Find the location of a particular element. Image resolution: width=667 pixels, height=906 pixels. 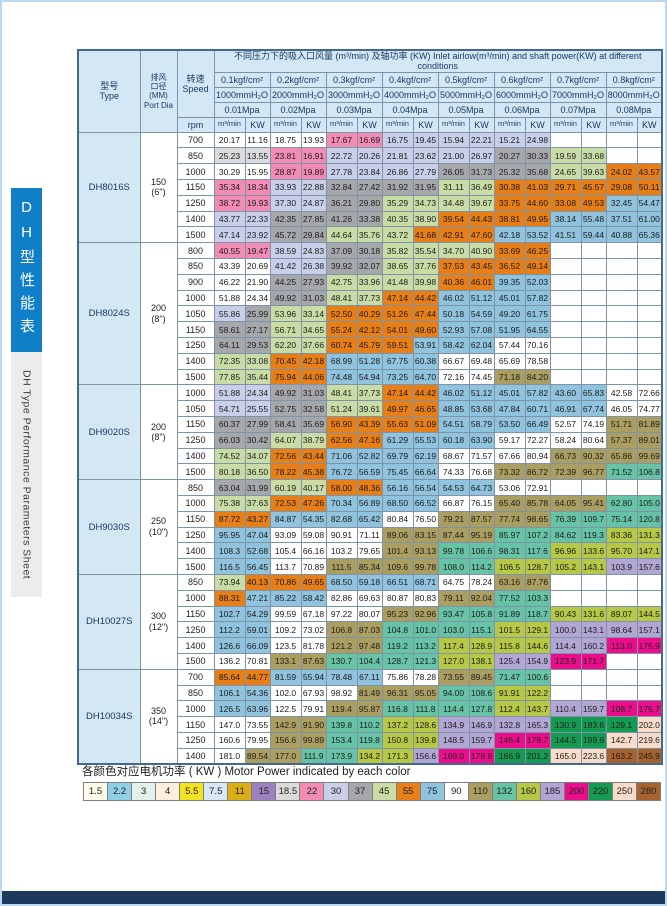

header-kw-6: KW is located at coordinates (593, 124).